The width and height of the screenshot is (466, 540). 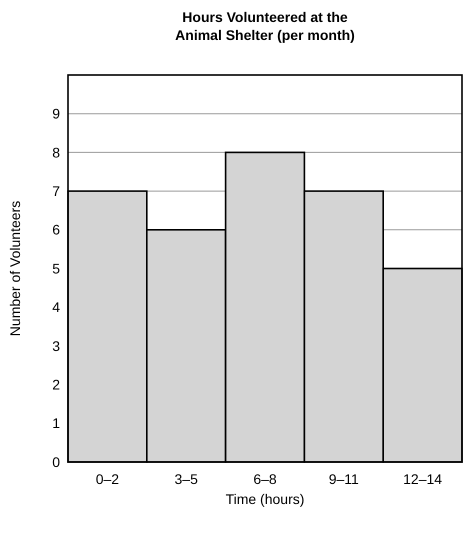 What do you see at coordinates (56, 384) in the screenshot?
I see `y-tick-label: 2` at bounding box center [56, 384].